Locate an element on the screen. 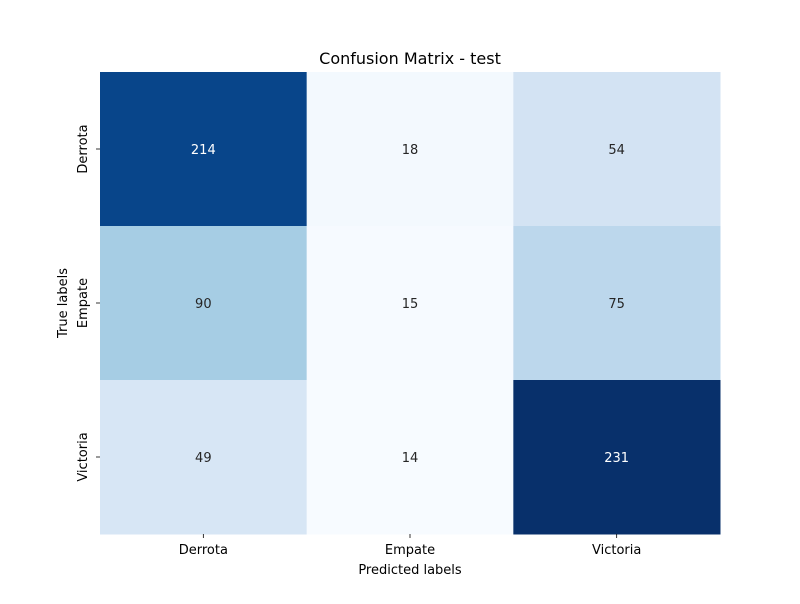 This screenshot has width=800, height=604. x-tick-label: Victoria is located at coordinates (616, 550).